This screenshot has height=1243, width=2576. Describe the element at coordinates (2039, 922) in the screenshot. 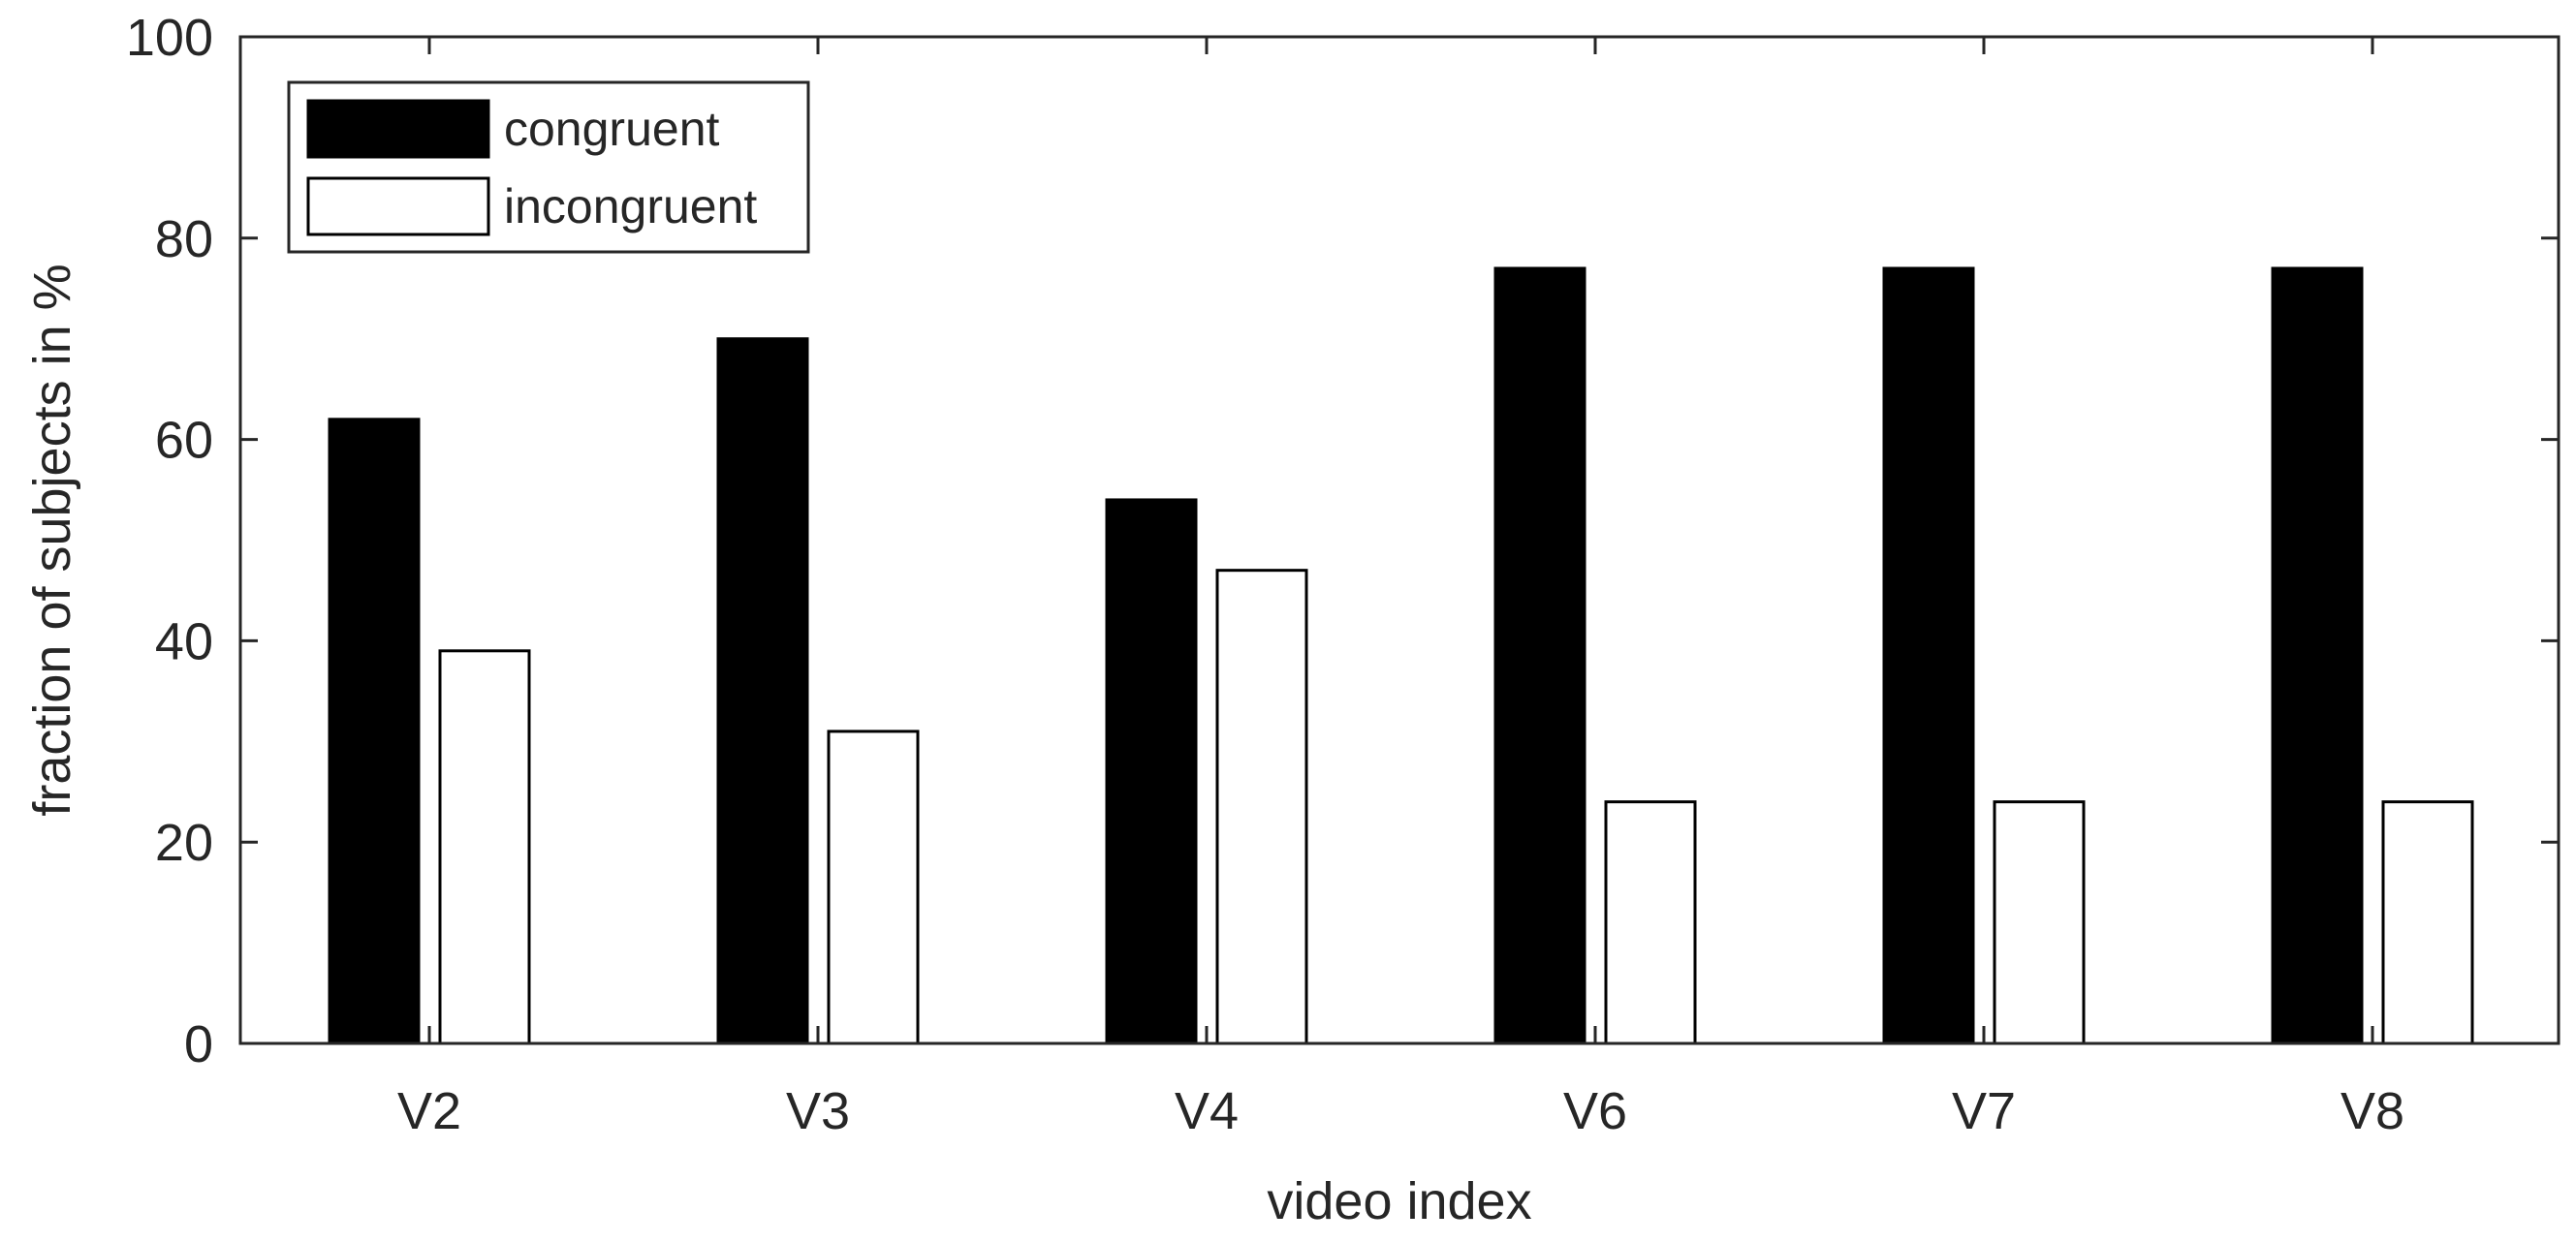

I see `bar-incongruent-V7` at that location.